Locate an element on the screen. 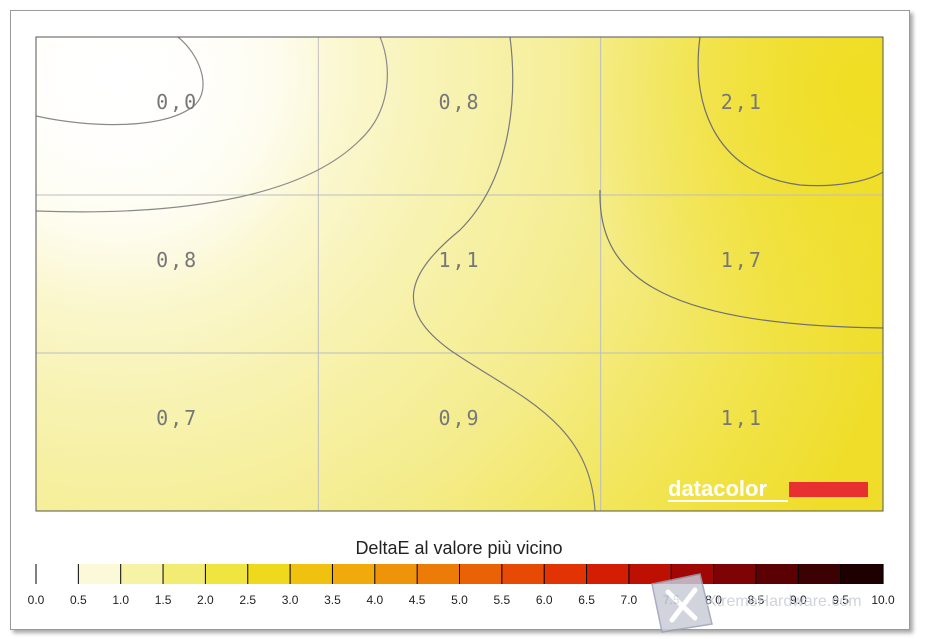  color-scale-tick-label: 4.0 is located at coordinates (374, 600).